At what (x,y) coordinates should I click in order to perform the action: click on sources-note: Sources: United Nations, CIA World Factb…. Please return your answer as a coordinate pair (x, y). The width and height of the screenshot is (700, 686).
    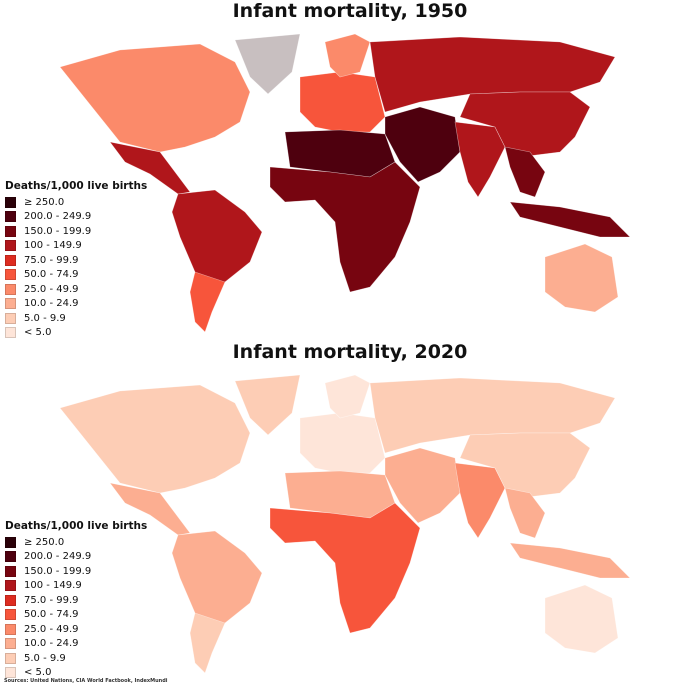
    Looking at the image, I should click on (86, 681).